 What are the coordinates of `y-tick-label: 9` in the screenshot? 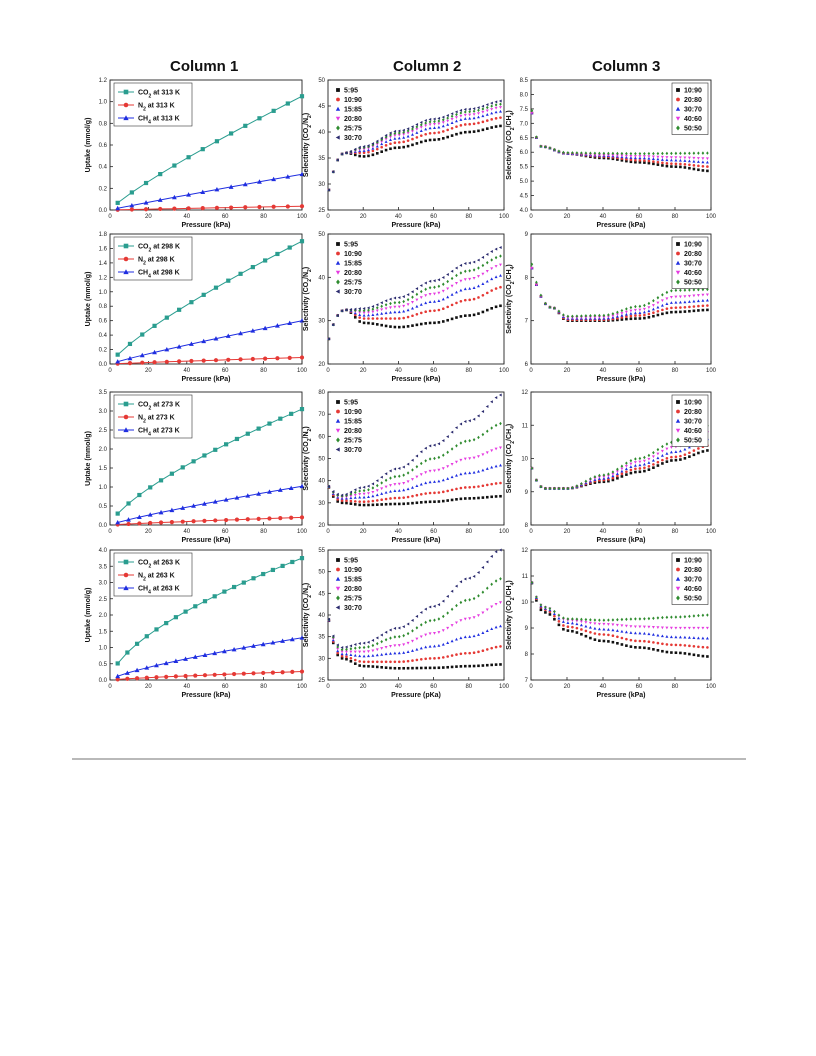 It's located at (527, 235).